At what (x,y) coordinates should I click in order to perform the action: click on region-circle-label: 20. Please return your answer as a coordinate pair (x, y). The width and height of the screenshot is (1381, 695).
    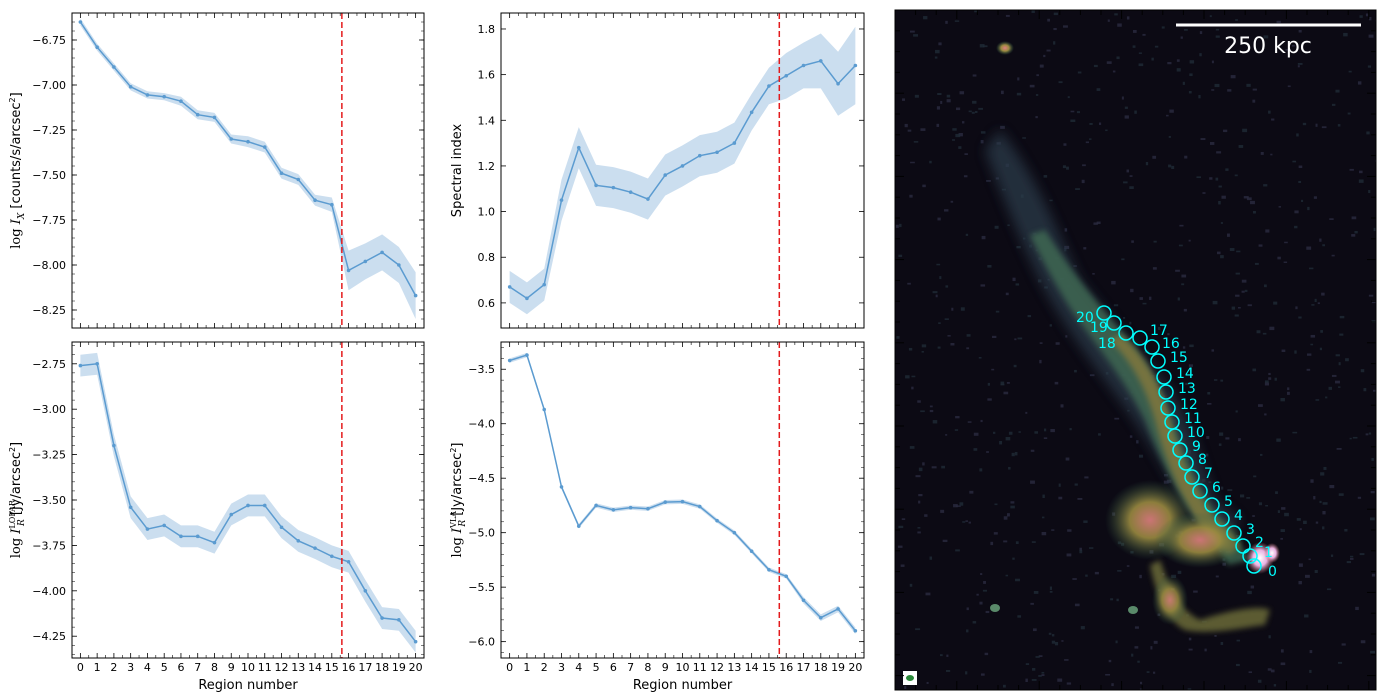
    Looking at the image, I should click on (1085, 318).